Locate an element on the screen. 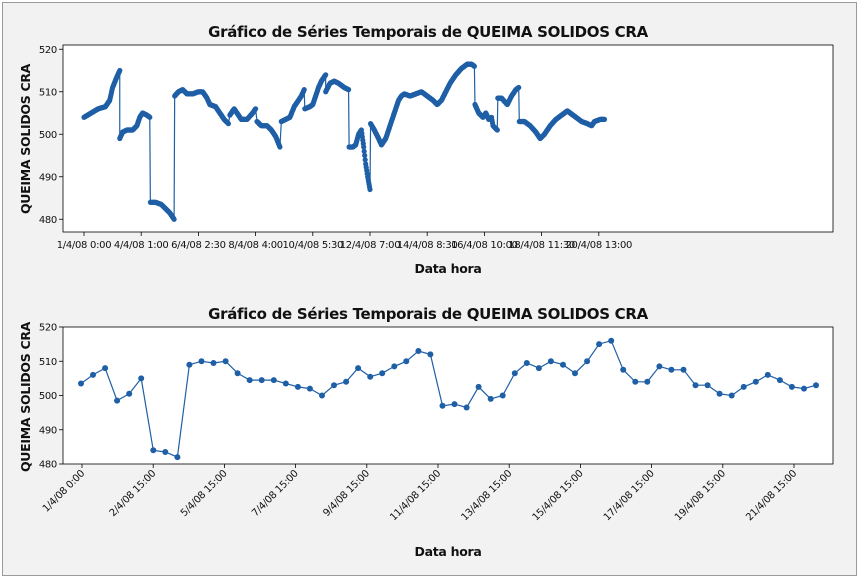  chart2-y-axis-label: QUEIMA SOLIDOS CRA is located at coordinates (25, 396).